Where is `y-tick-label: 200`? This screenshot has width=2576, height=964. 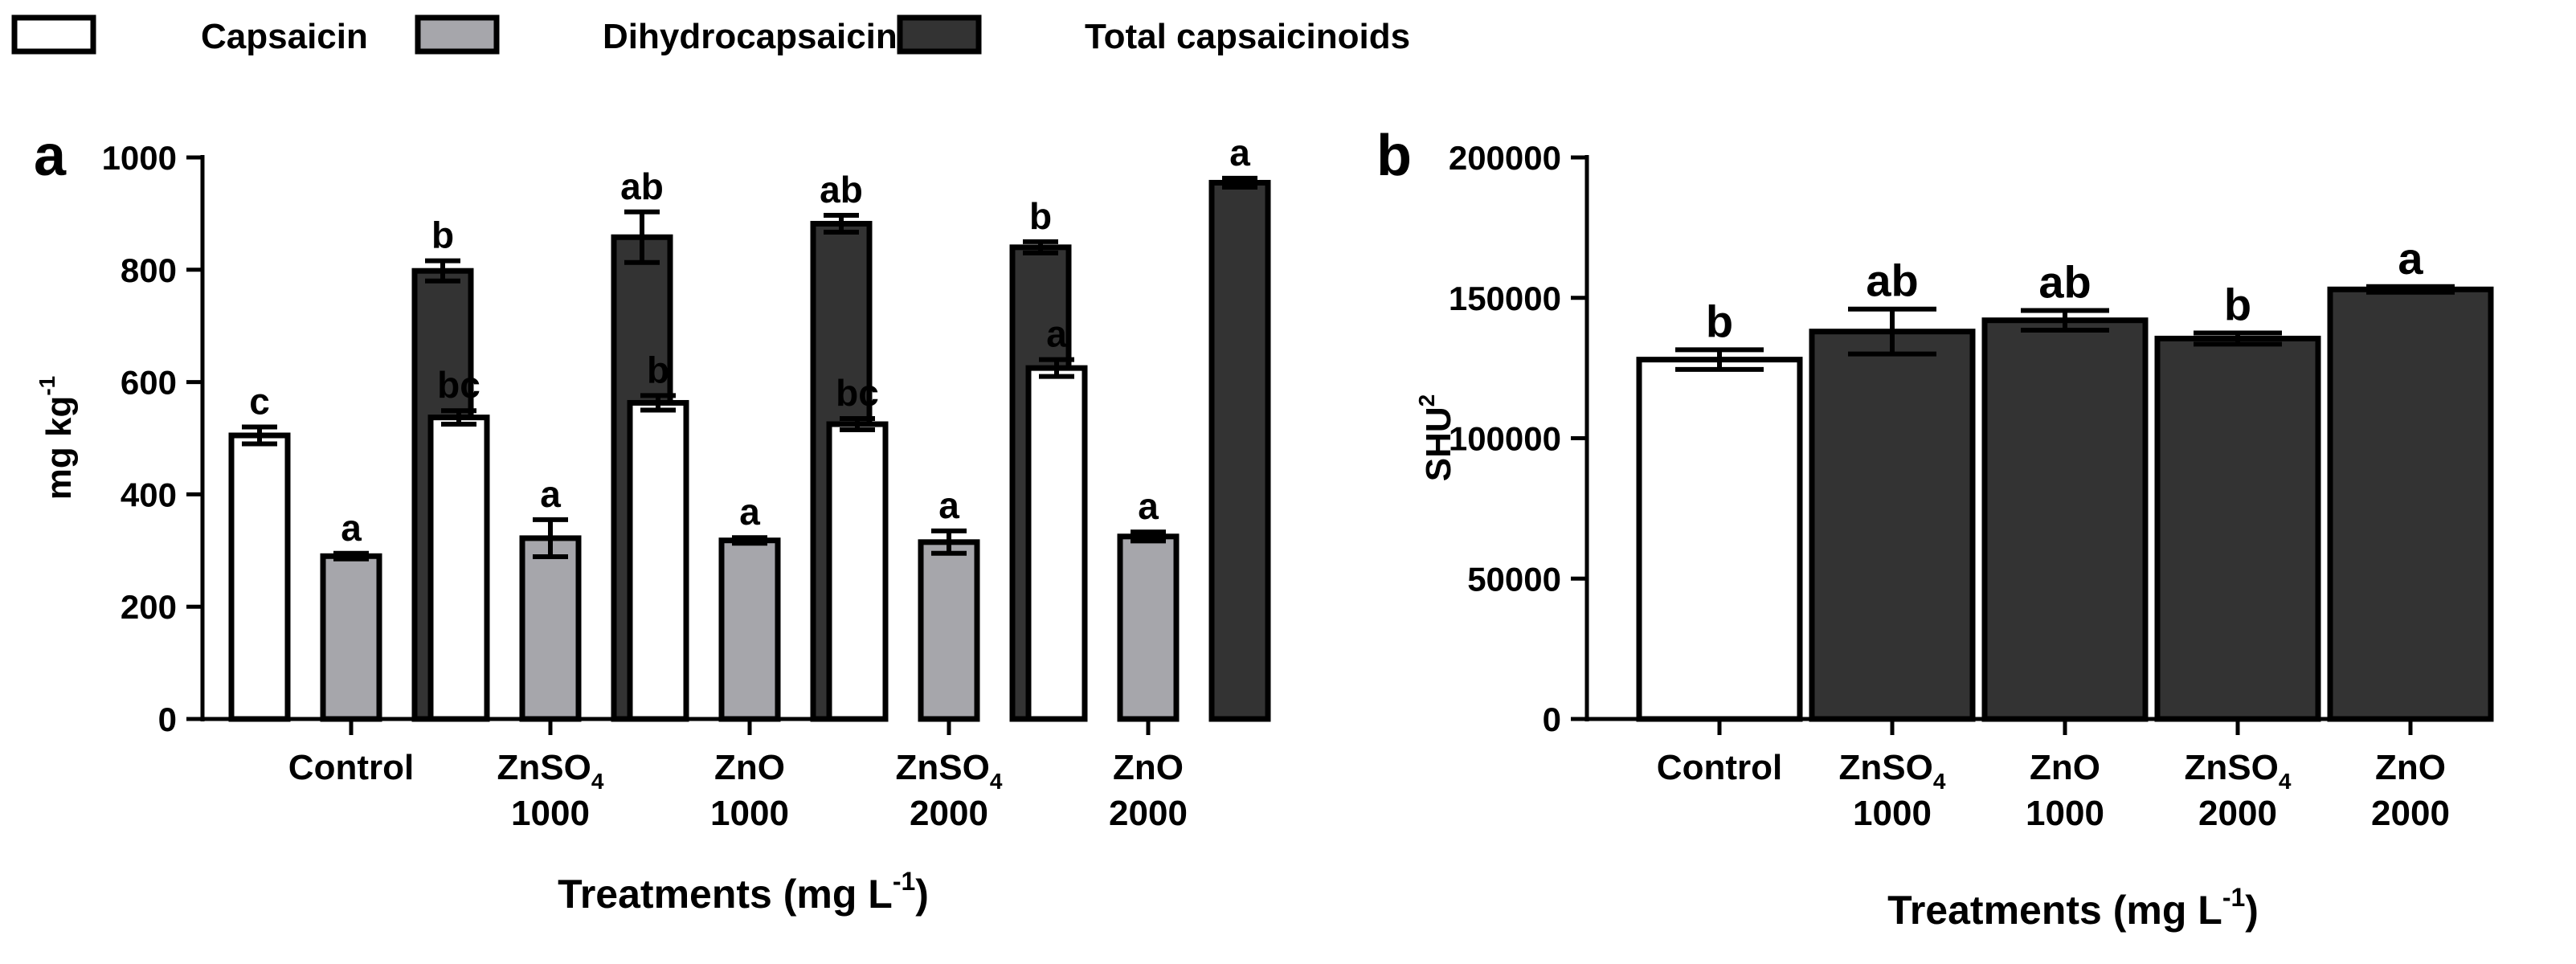
y-tick-label: 200 is located at coordinates (149, 607).